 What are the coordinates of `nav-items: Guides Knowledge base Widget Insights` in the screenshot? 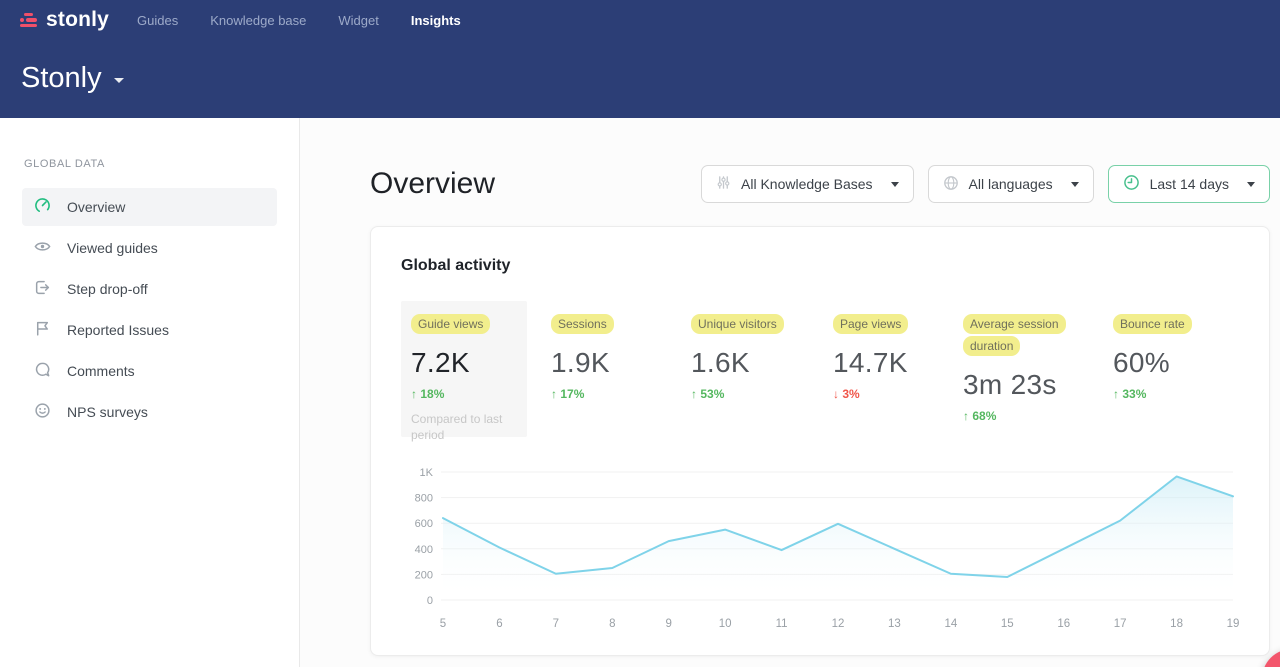 It's located at (299, 20).